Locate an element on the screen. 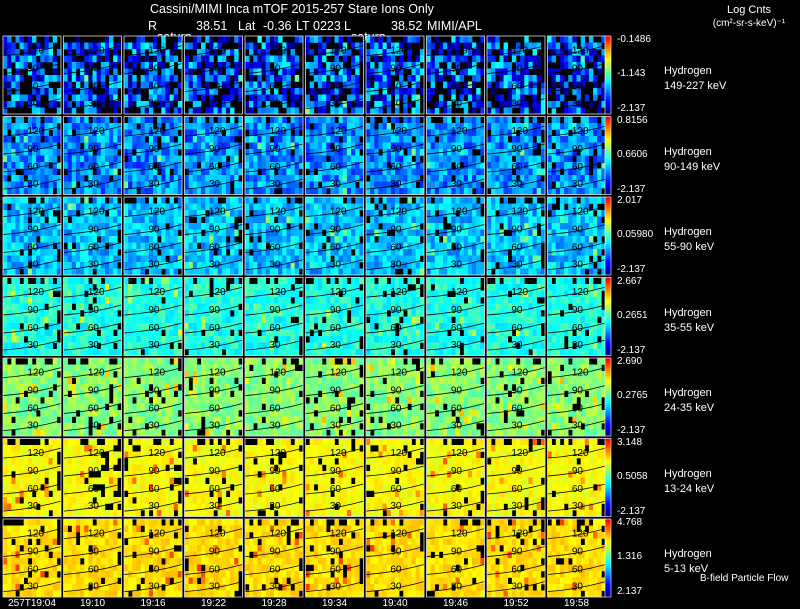  contour-line is located at coordinates (32, 50).